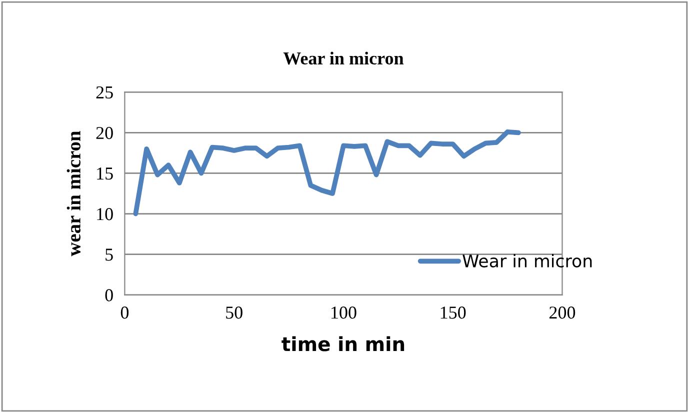 Image resolution: width=689 pixels, height=413 pixels. I want to click on x-tick-label: 150, so click(453, 312).